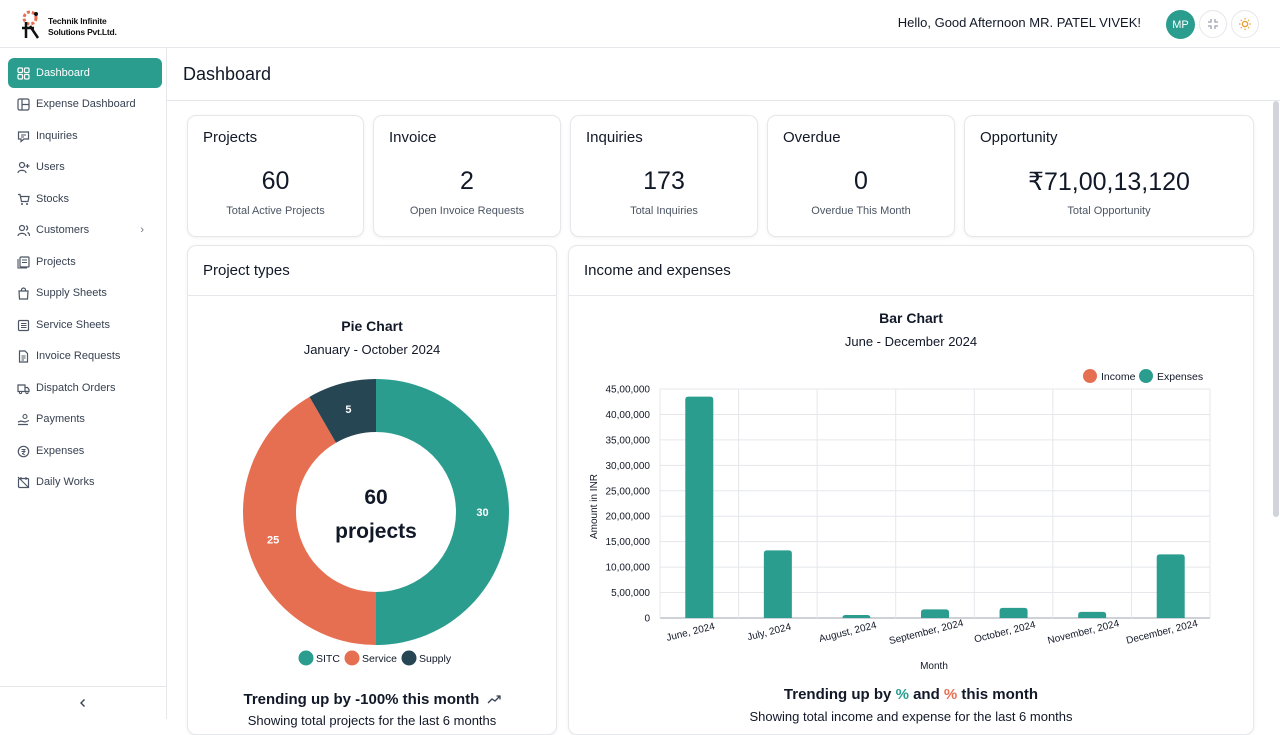 This screenshot has height=735, width=1280. What do you see at coordinates (902, 694) in the screenshot?
I see `income-trend-pct: %` at bounding box center [902, 694].